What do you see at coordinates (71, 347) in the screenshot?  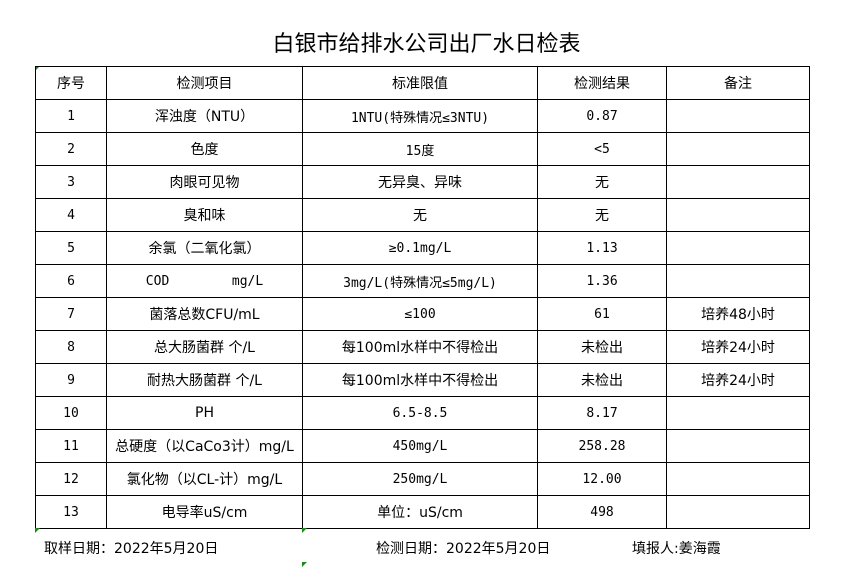 I see `row-index: 8` at bounding box center [71, 347].